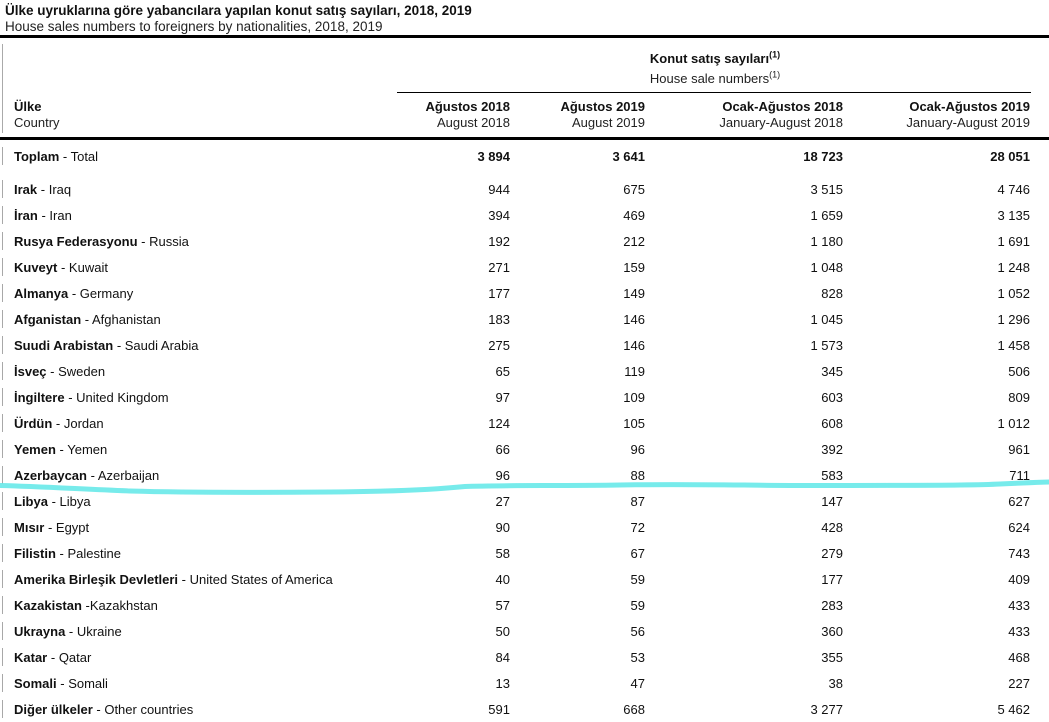 Image resolution: width=1049 pixels, height=722 pixels. I want to click on value-august-2018: 66, so click(502, 449).